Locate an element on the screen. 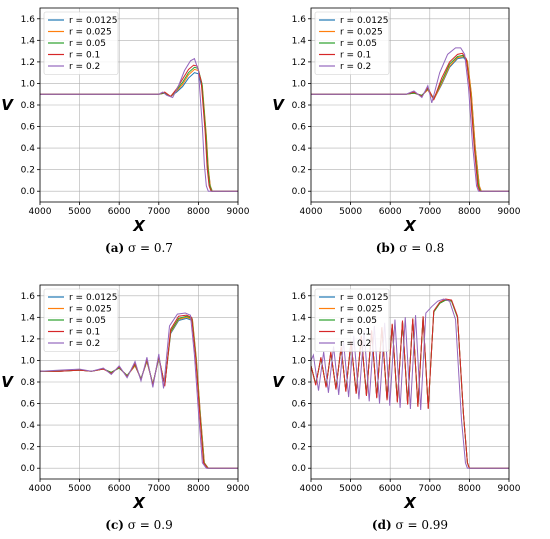 This screenshot has width=550, height=539. caption-letter: (b) is located at coordinates (386, 248).